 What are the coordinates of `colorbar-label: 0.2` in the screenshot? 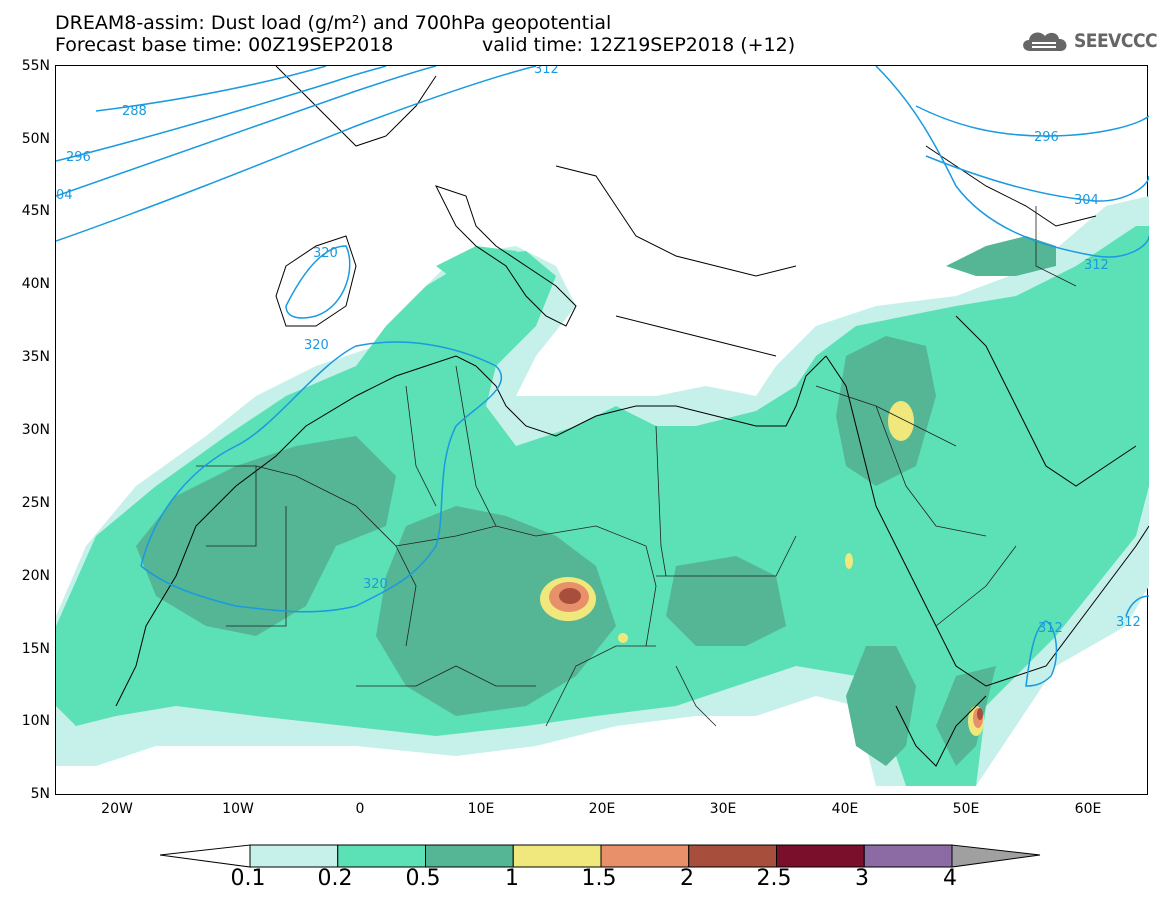 It's located at (335, 878).